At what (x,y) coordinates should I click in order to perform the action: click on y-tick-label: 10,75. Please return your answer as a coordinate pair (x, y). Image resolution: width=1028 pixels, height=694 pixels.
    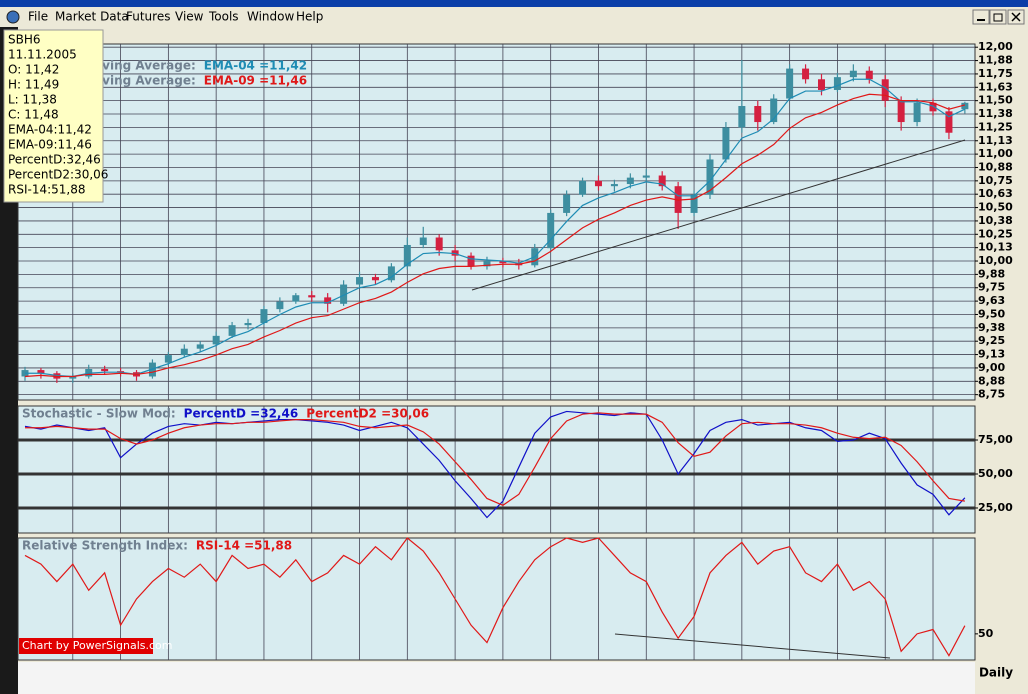
    Looking at the image, I should click on (995, 180).